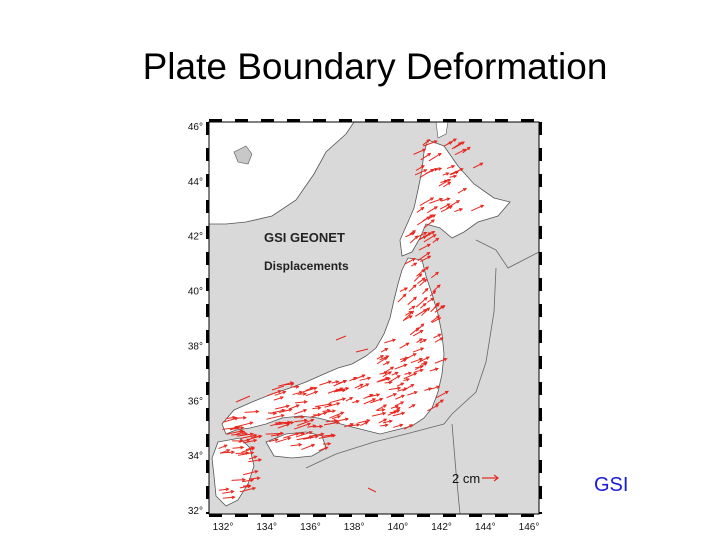  I want to click on lat-tick-label: 40°, so click(195, 292).